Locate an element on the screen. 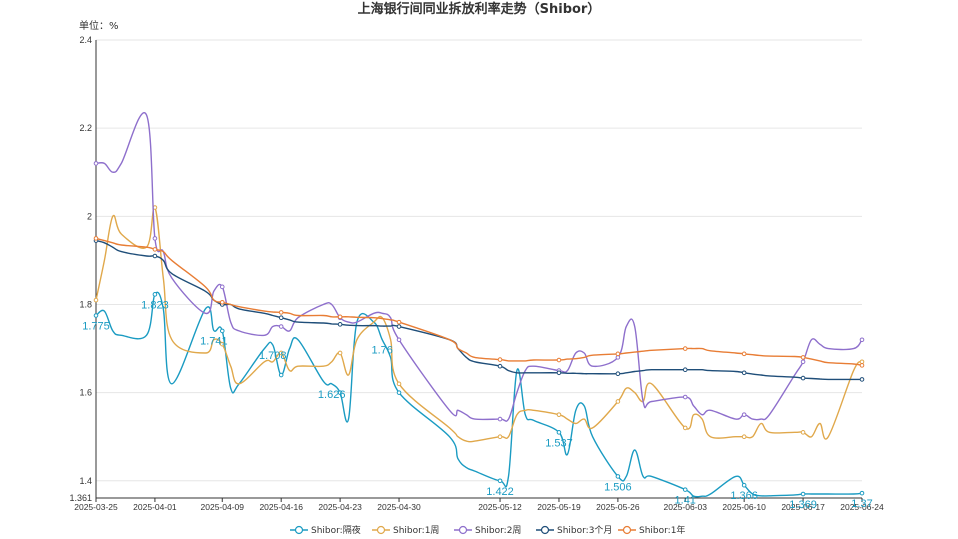  x-tick-label: 2025-05-19 is located at coordinates (559, 507).